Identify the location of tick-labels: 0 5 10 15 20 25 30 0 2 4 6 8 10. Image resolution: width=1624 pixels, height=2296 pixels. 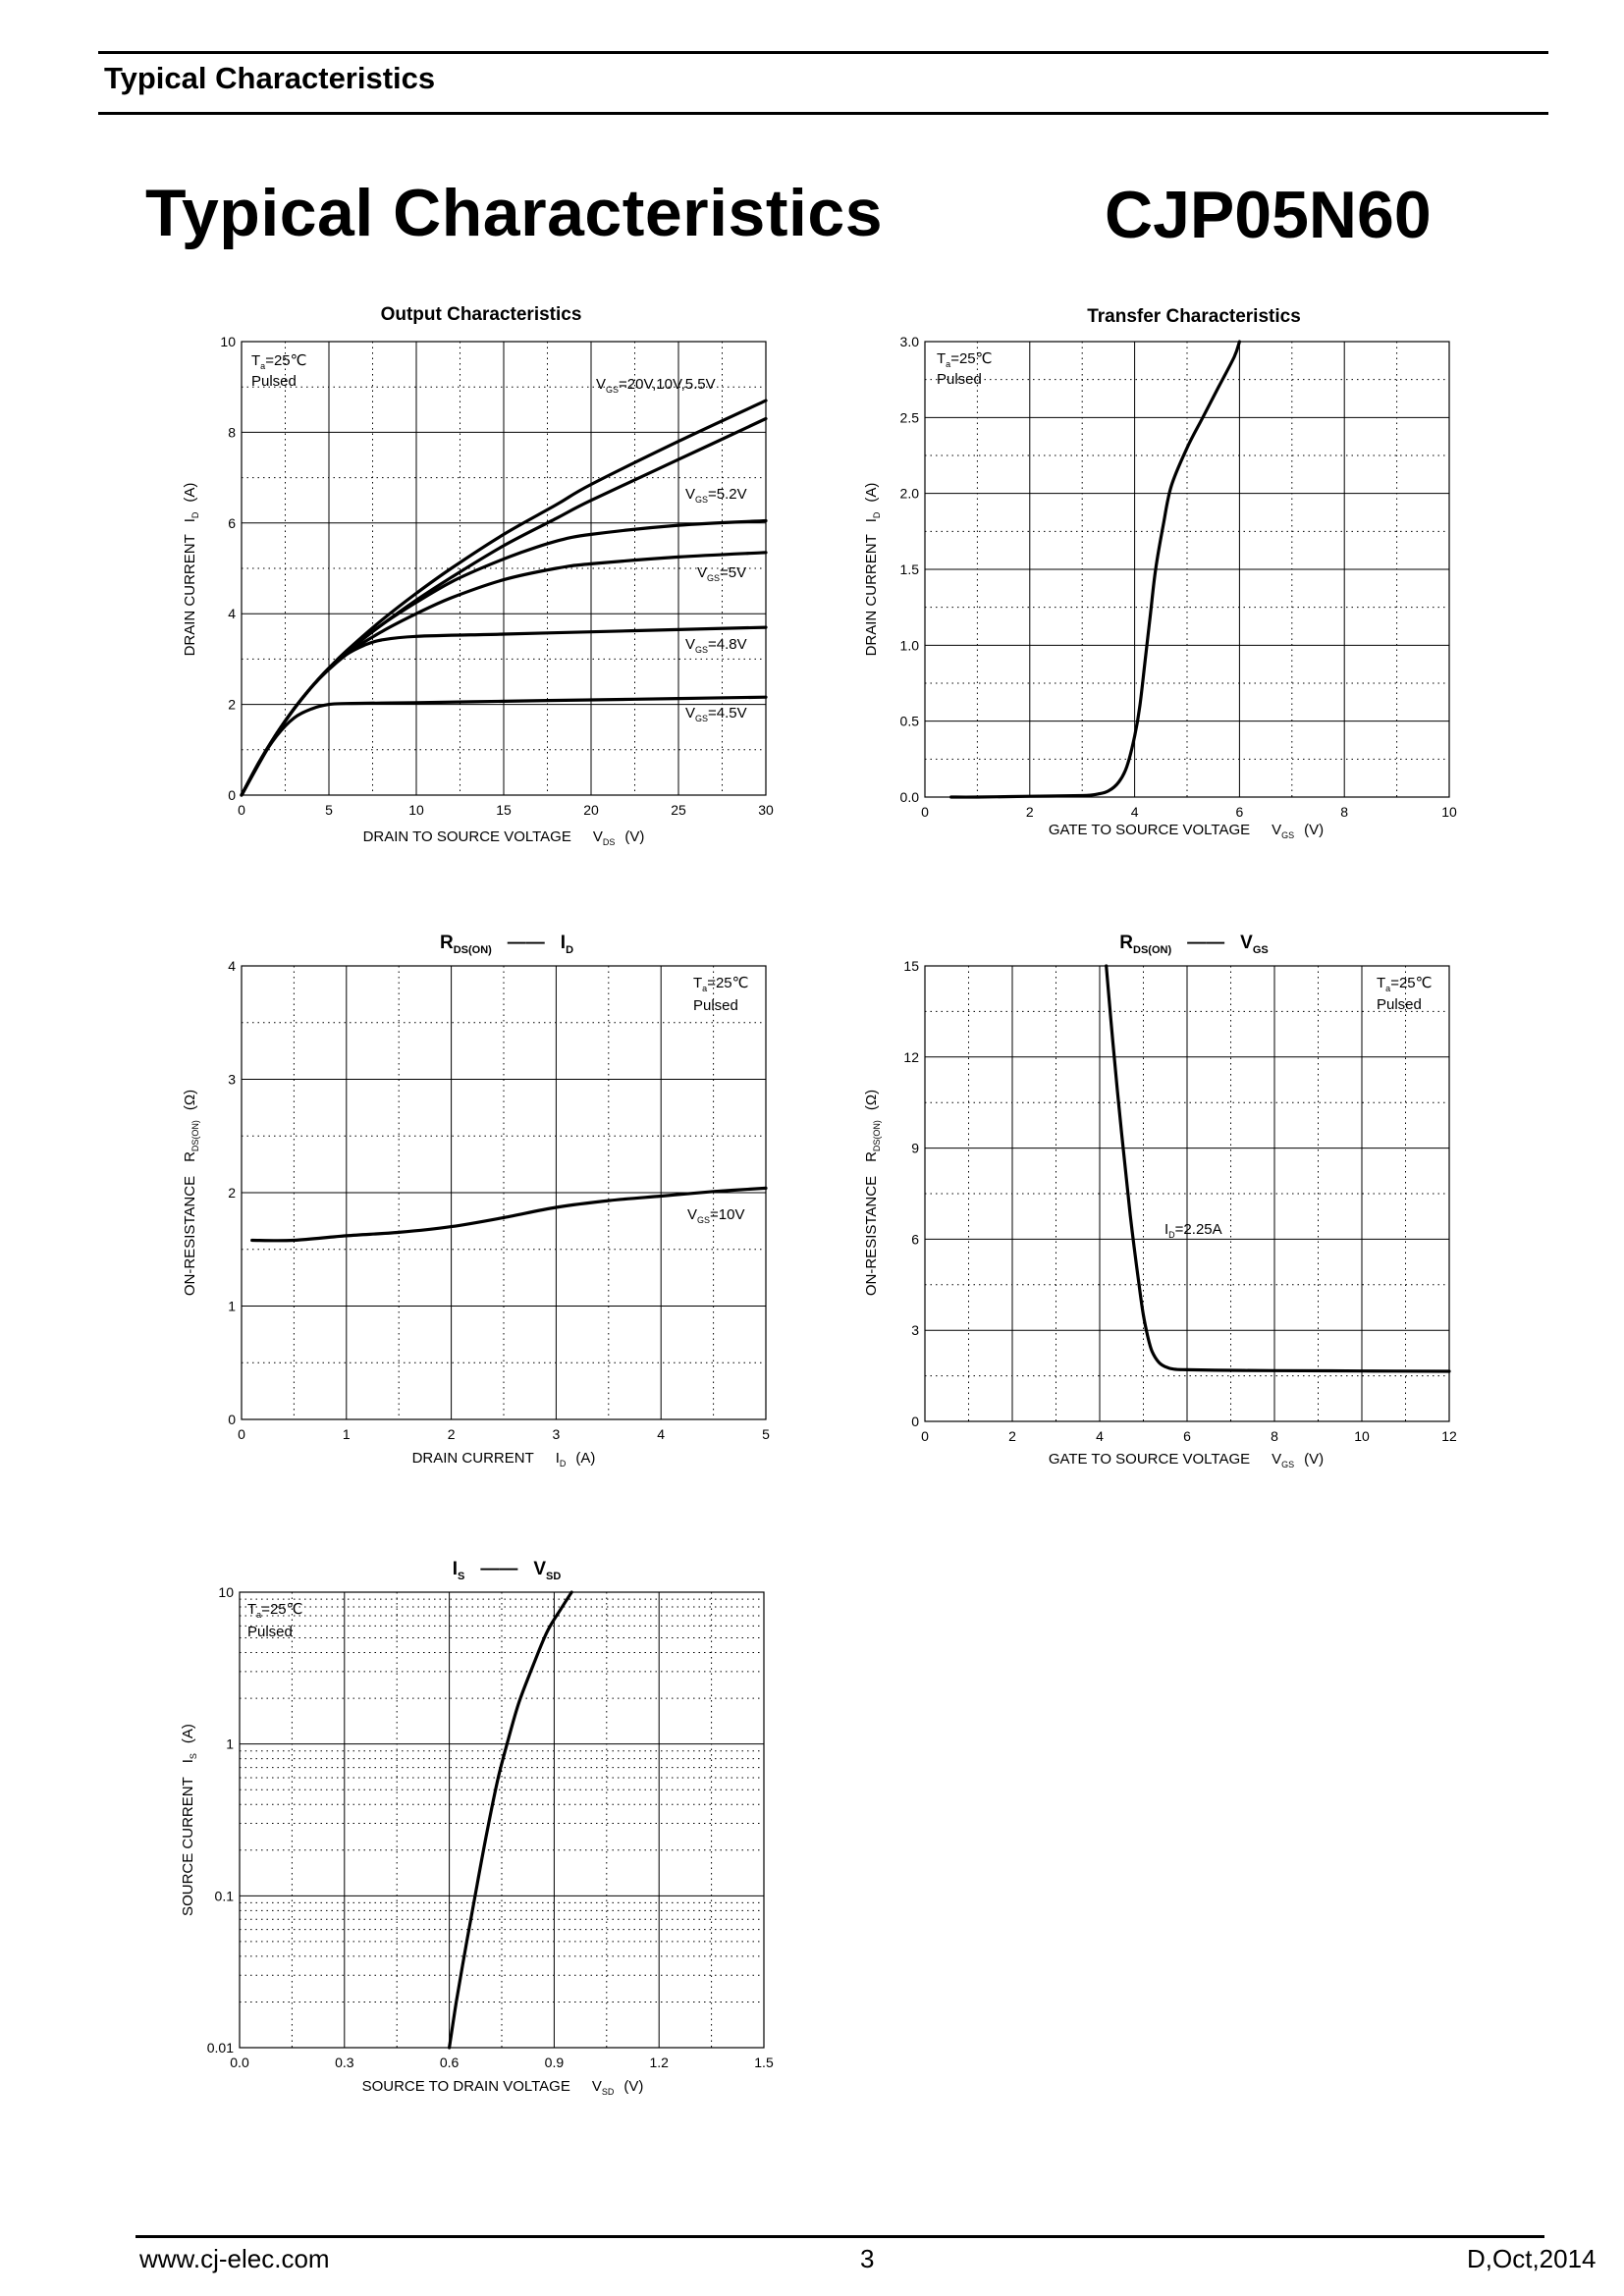
(497, 576).